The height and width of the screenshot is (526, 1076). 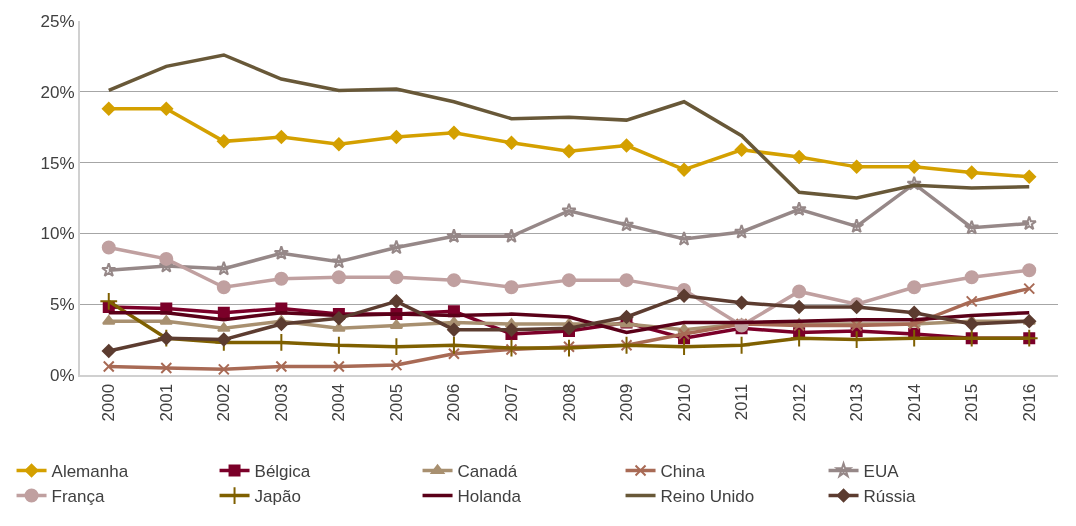 I want to click on x-tick-label: 2009, so click(x=627, y=402).